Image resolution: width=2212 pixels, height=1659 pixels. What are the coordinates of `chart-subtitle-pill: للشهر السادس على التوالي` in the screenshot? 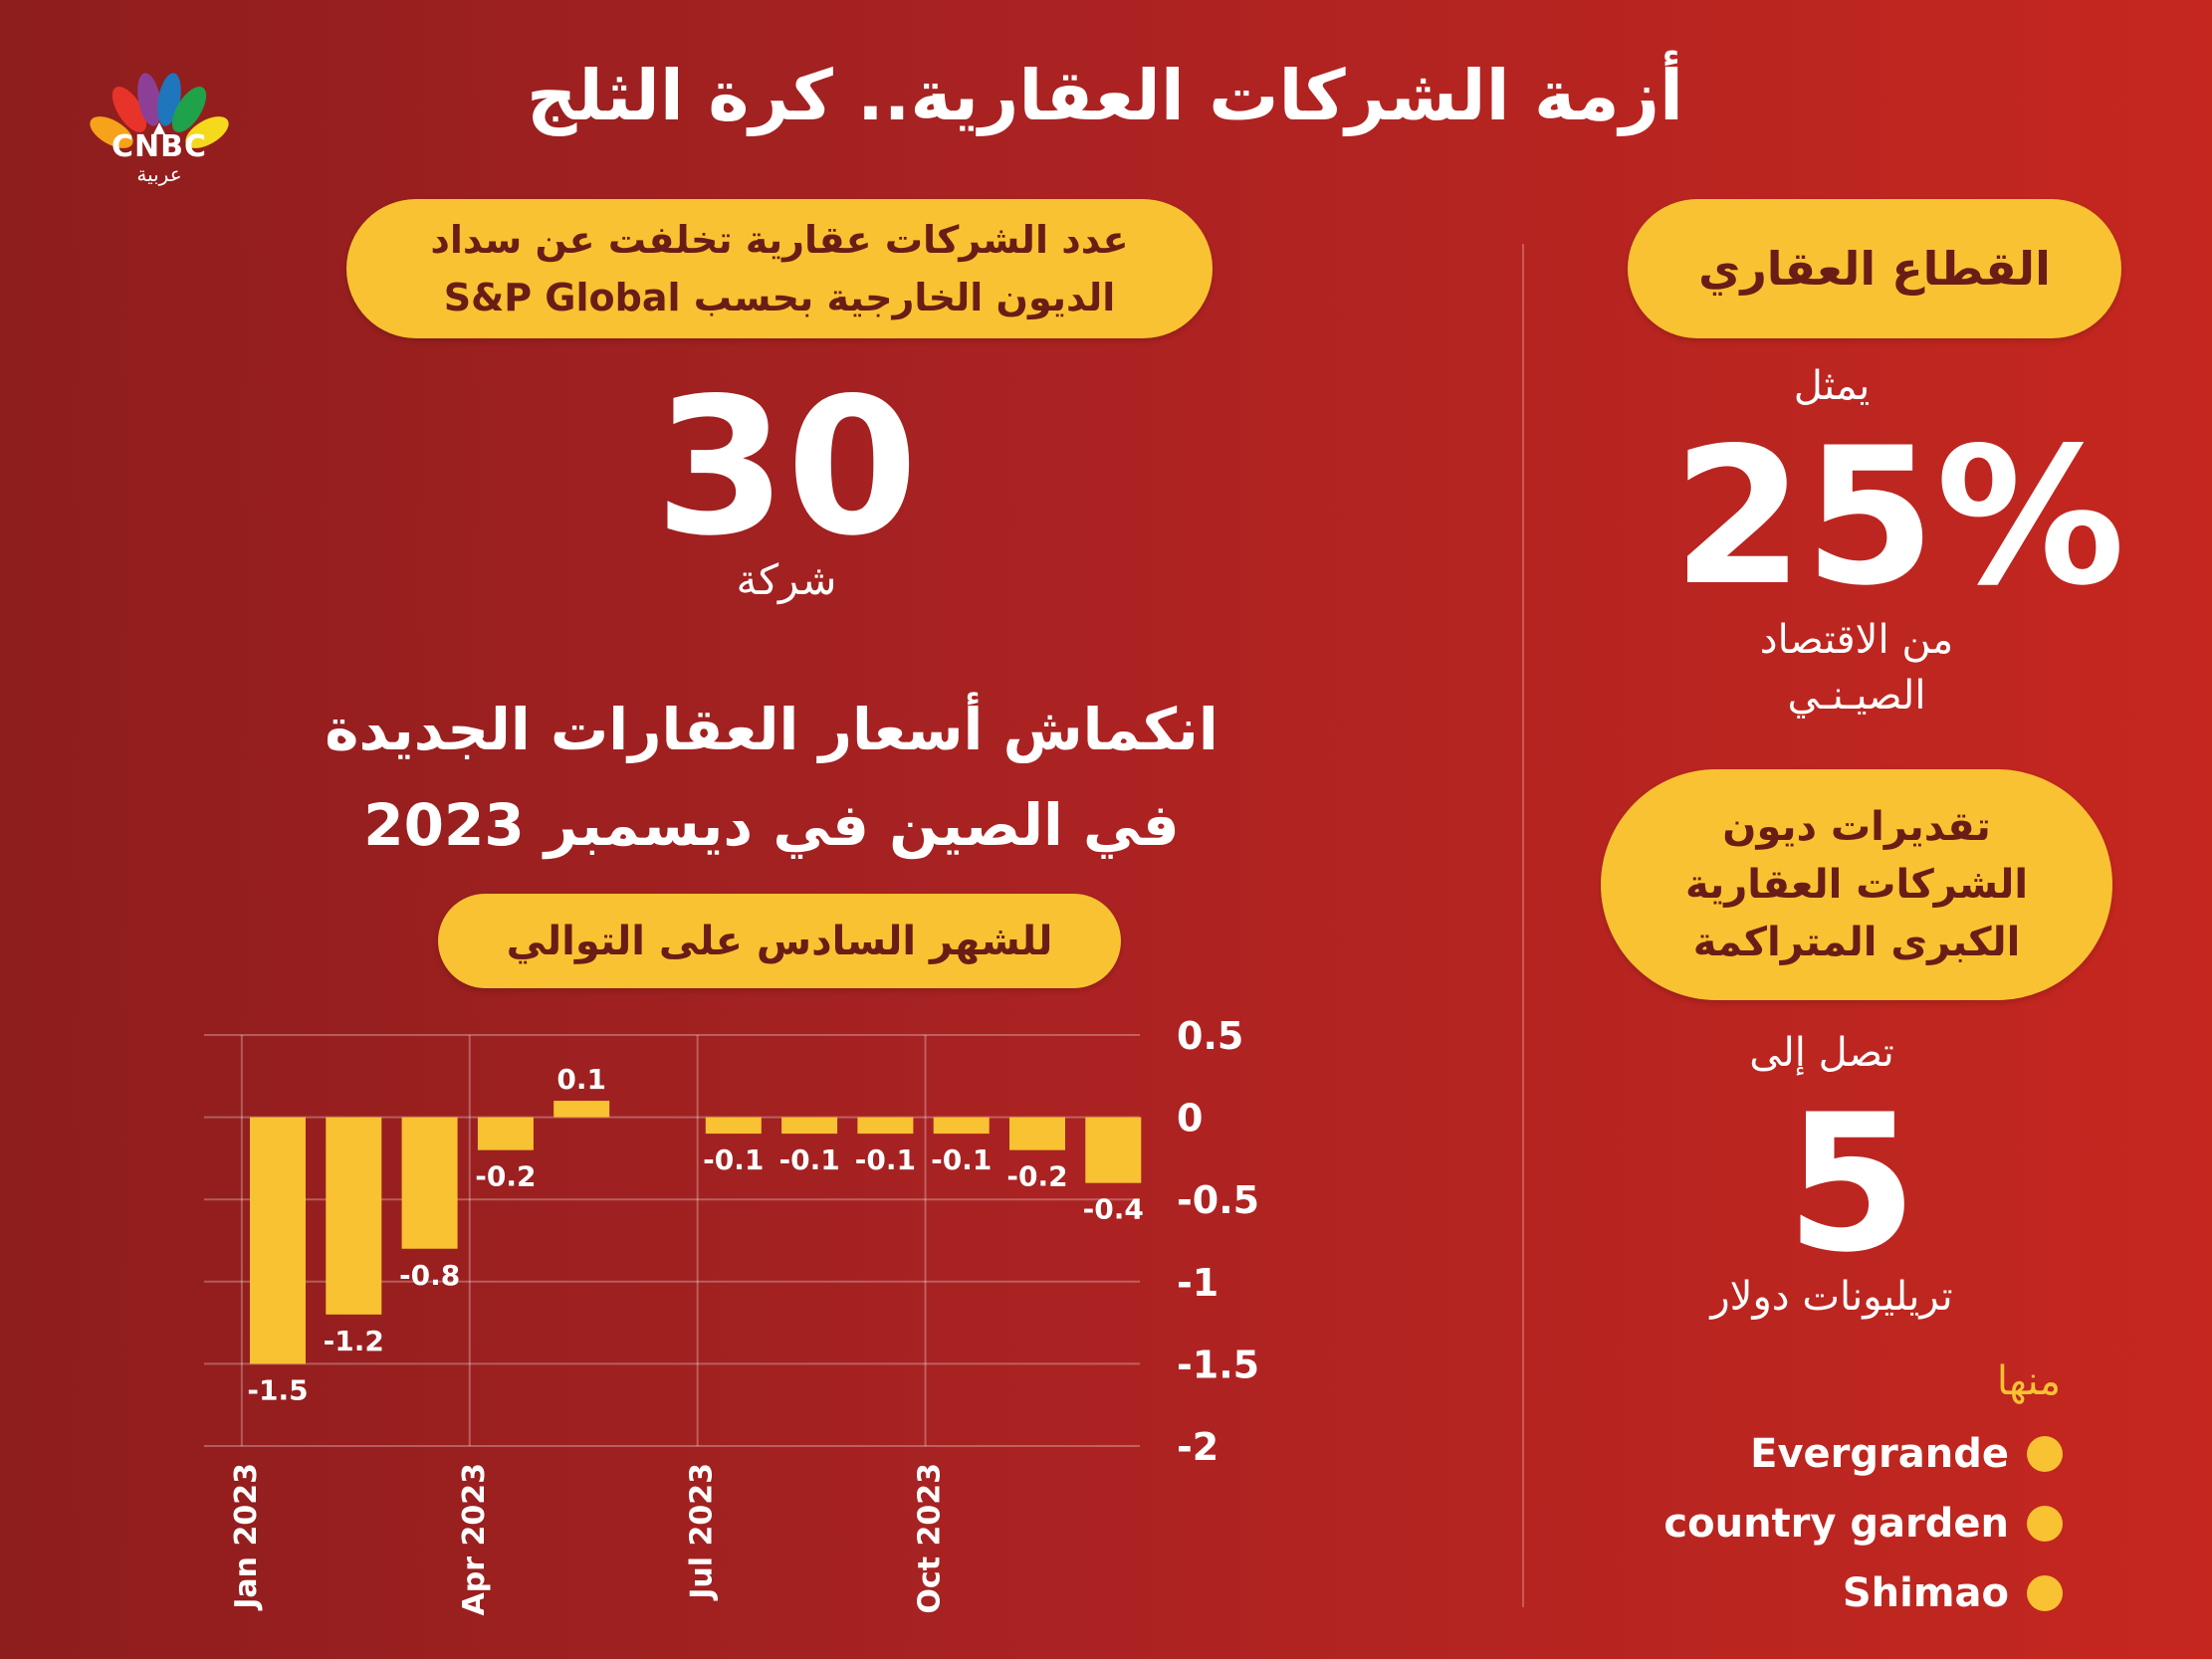 It's located at (779, 941).